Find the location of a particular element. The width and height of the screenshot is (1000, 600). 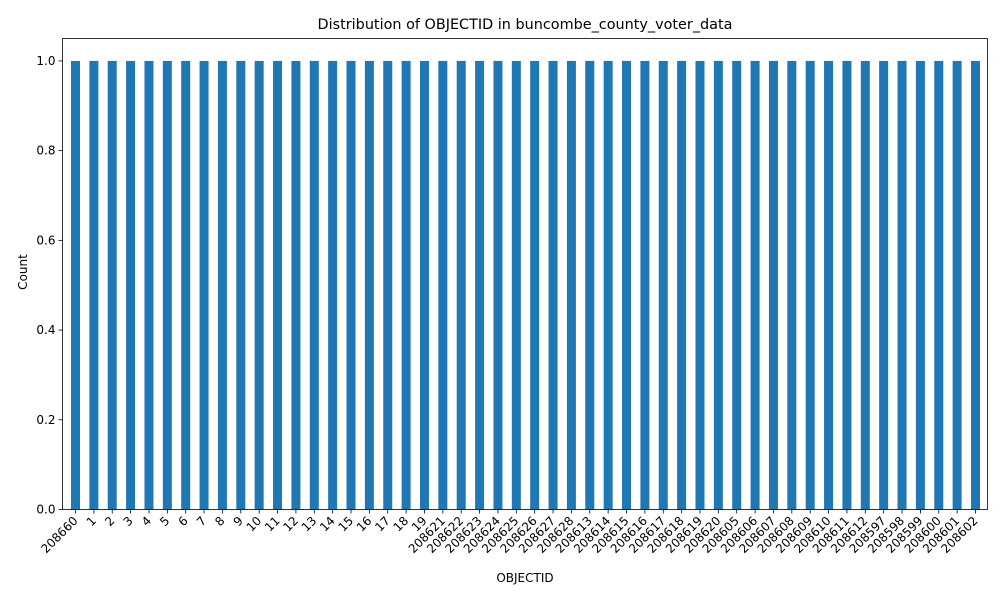

x-tick-label: 5 is located at coordinates (164, 521).